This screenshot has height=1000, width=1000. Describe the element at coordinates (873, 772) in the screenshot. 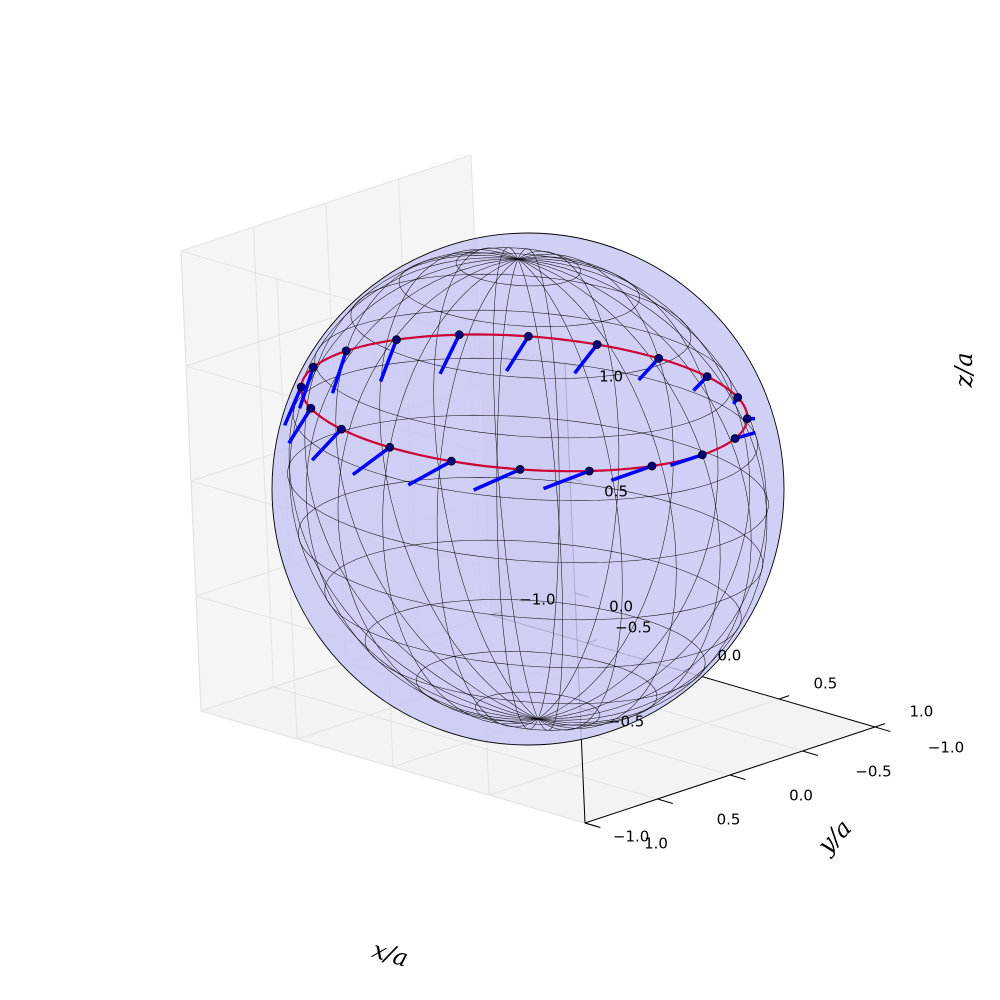

I see `y-tick-label: −0.5` at that location.